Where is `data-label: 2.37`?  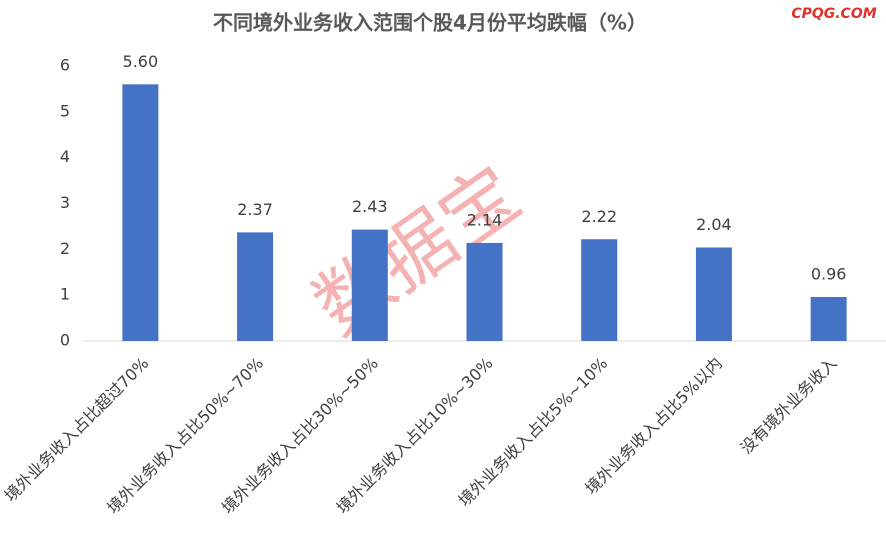
data-label: 2.37 is located at coordinates (255, 209).